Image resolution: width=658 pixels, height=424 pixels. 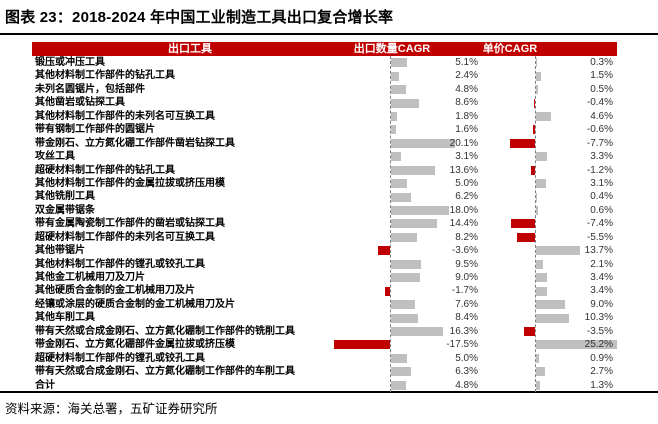 I want to click on price-cagr-value: -7.4%, so click(x=599, y=224).